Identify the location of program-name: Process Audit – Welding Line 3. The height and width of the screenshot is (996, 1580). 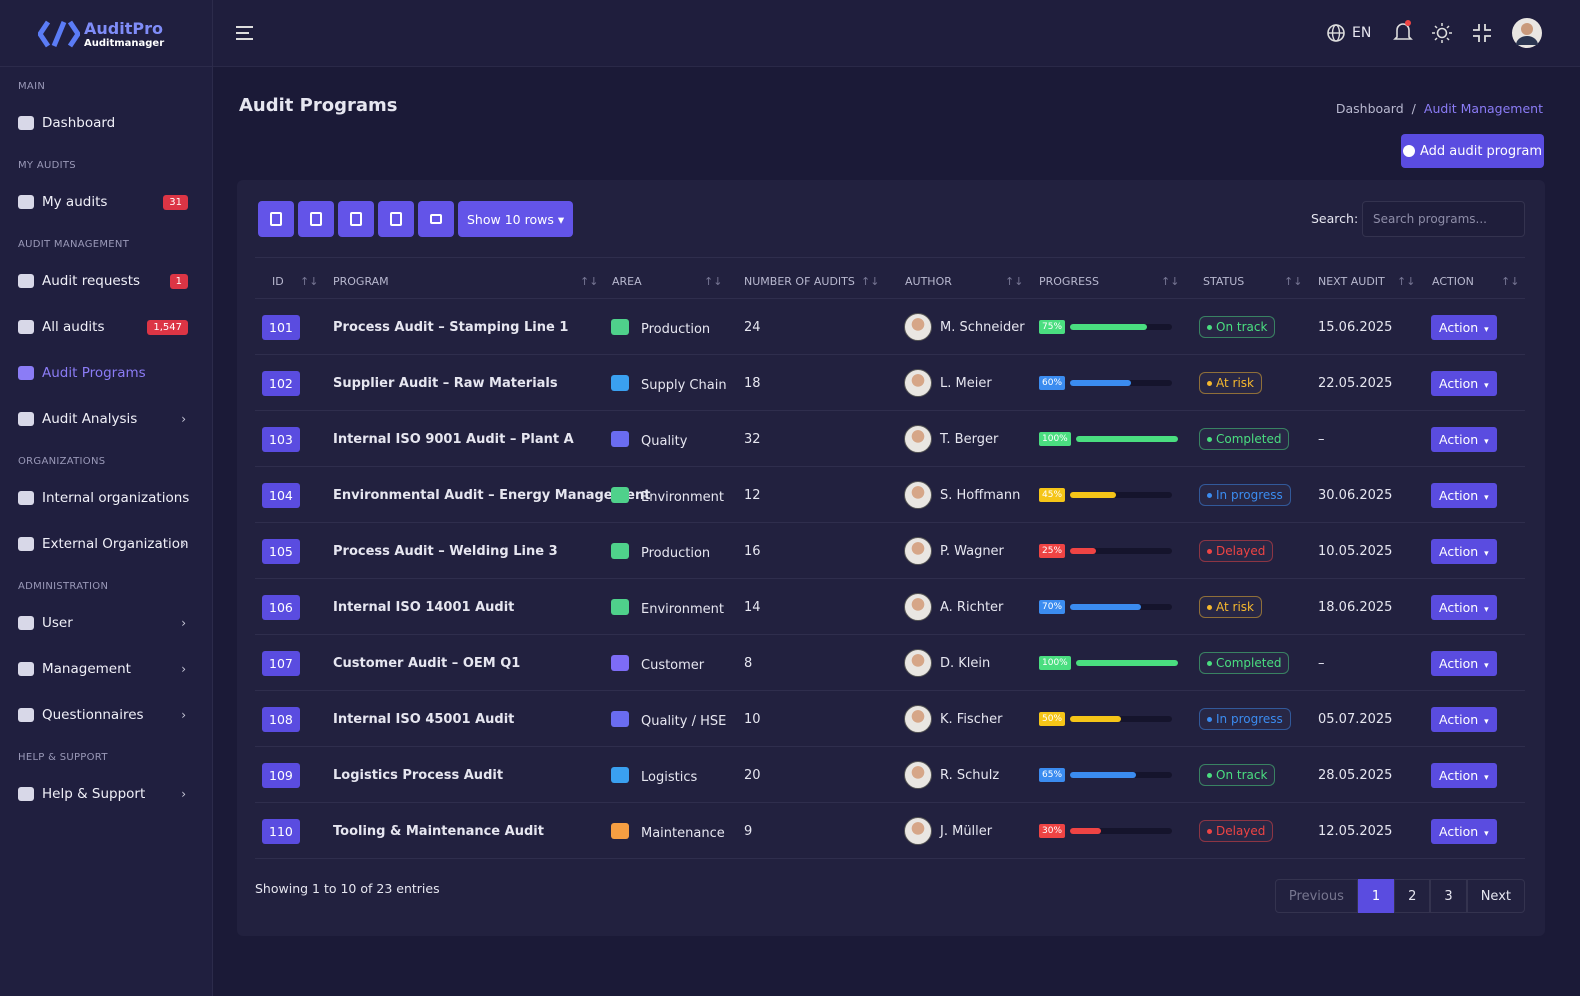
(445, 551).